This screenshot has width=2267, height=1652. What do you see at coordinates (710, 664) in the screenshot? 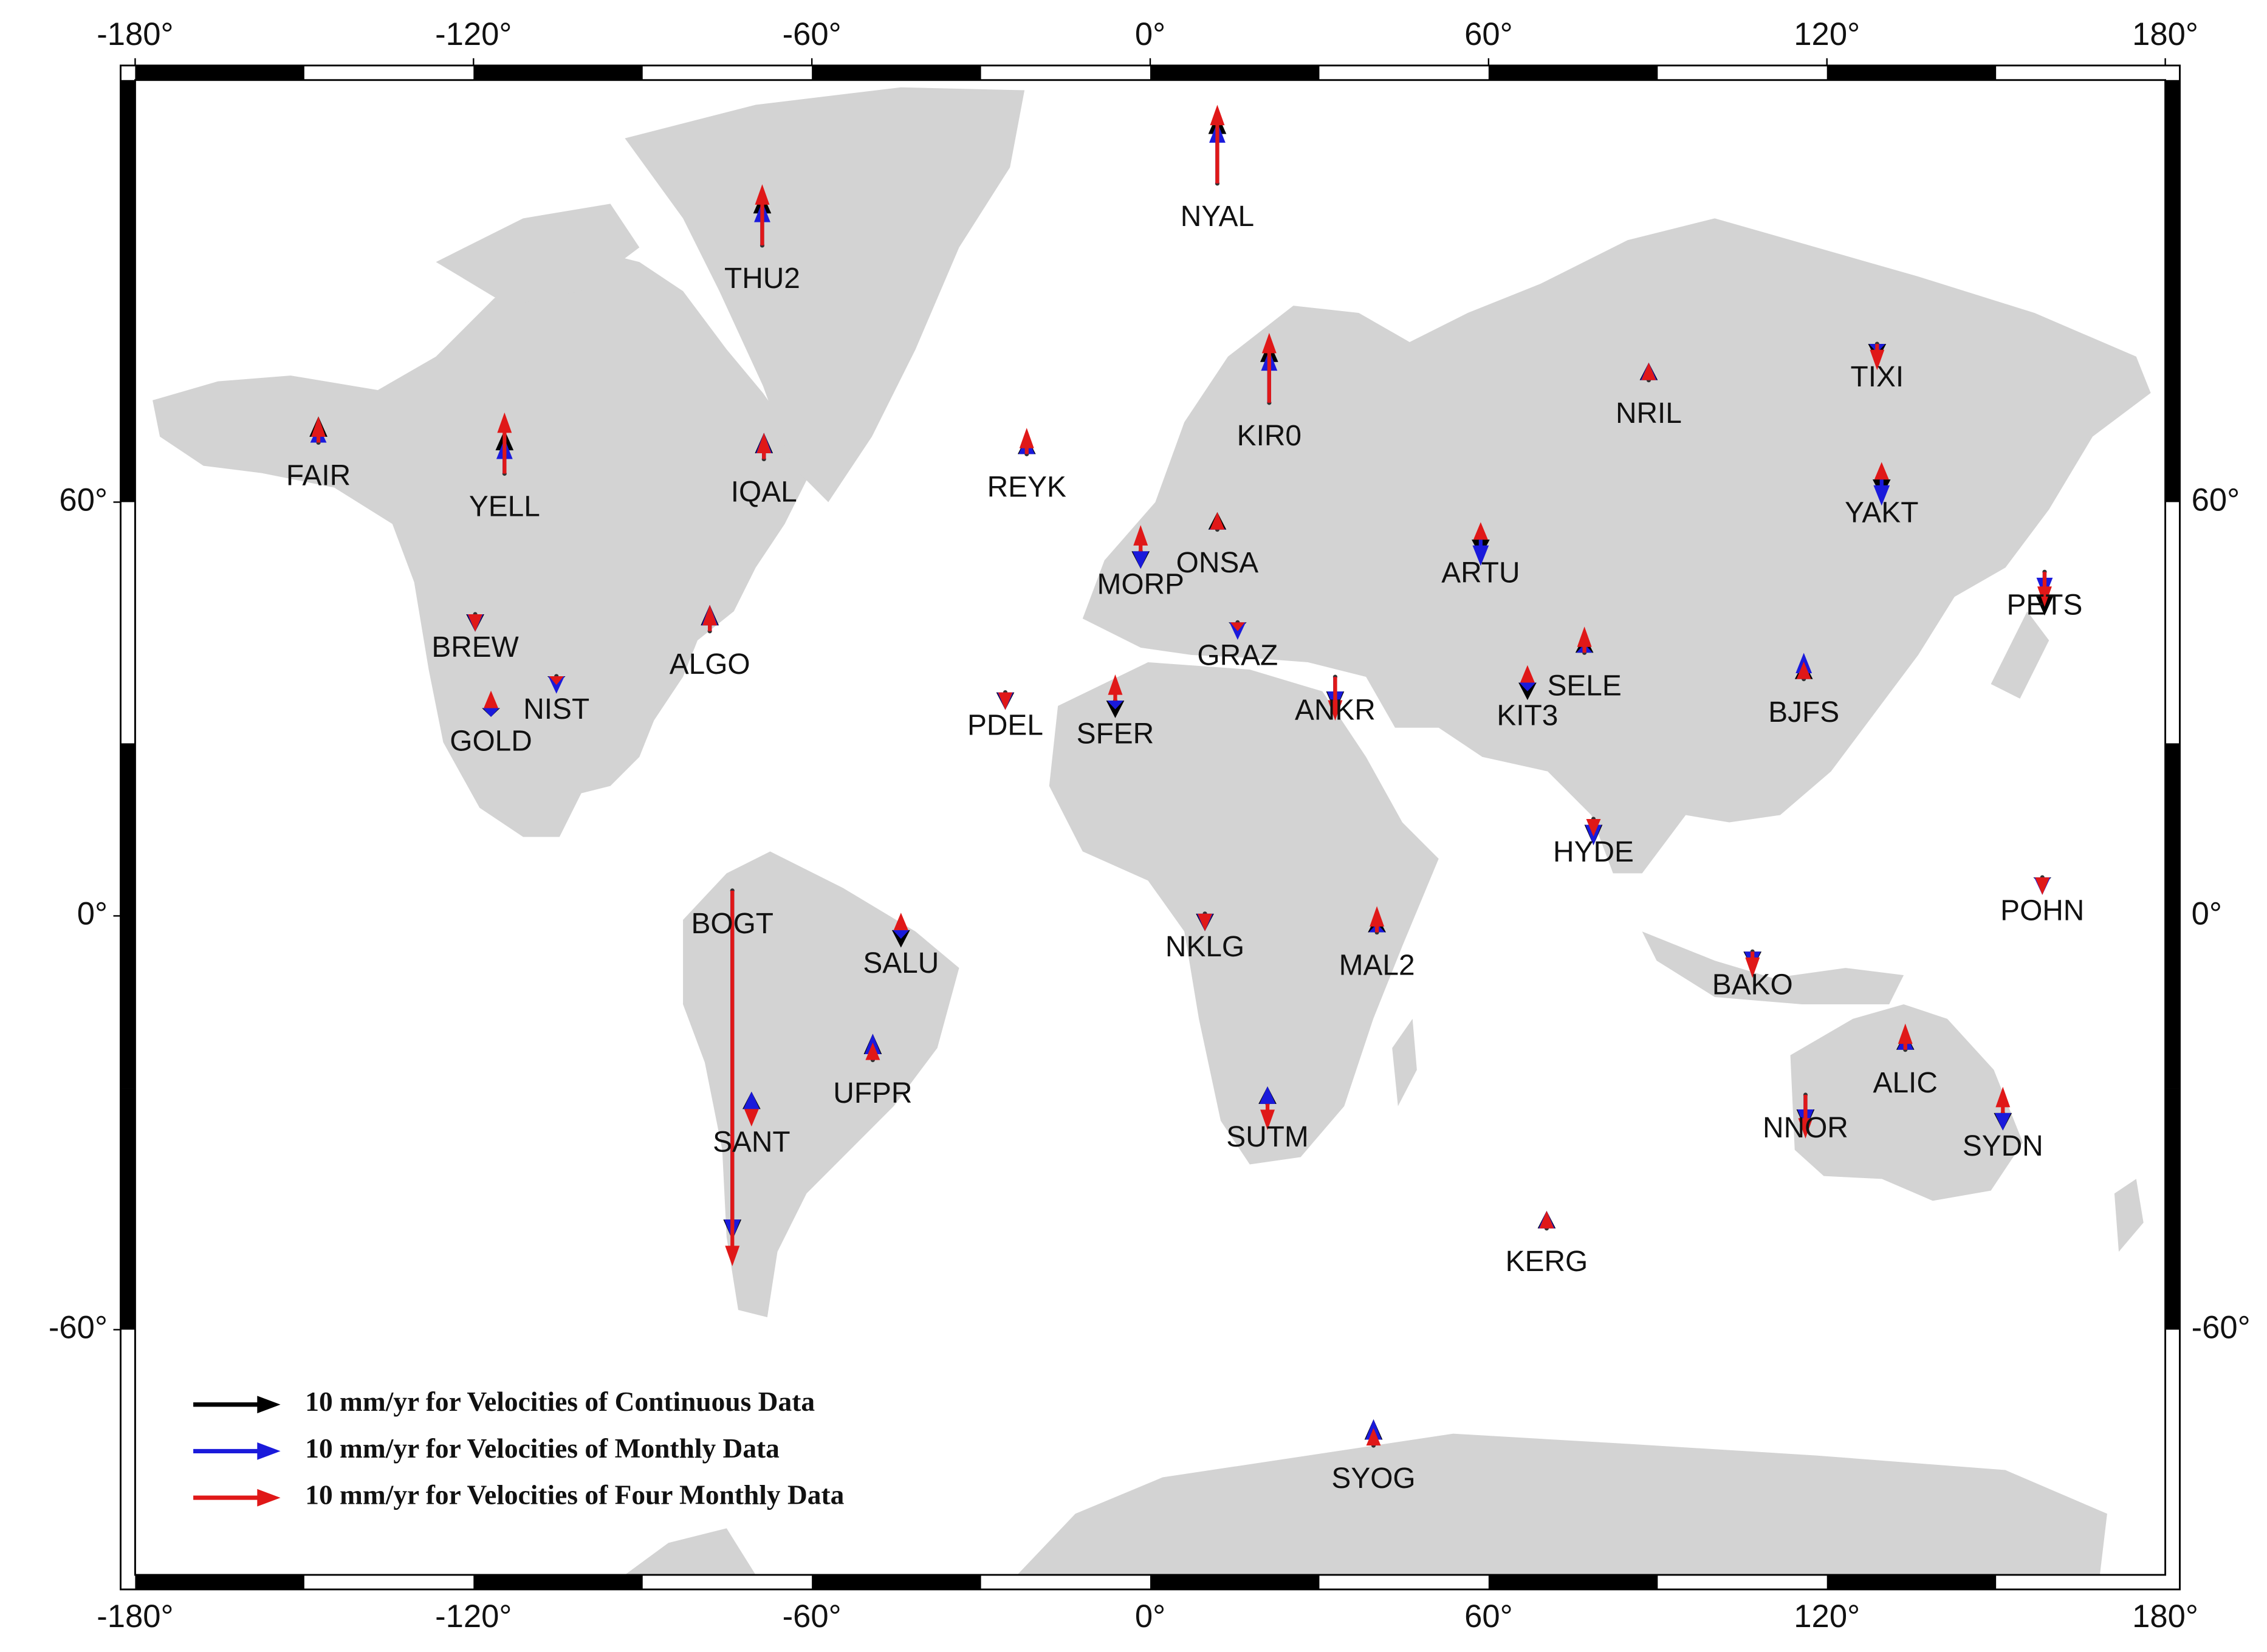
I see `station-label: ALGO` at bounding box center [710, 664].